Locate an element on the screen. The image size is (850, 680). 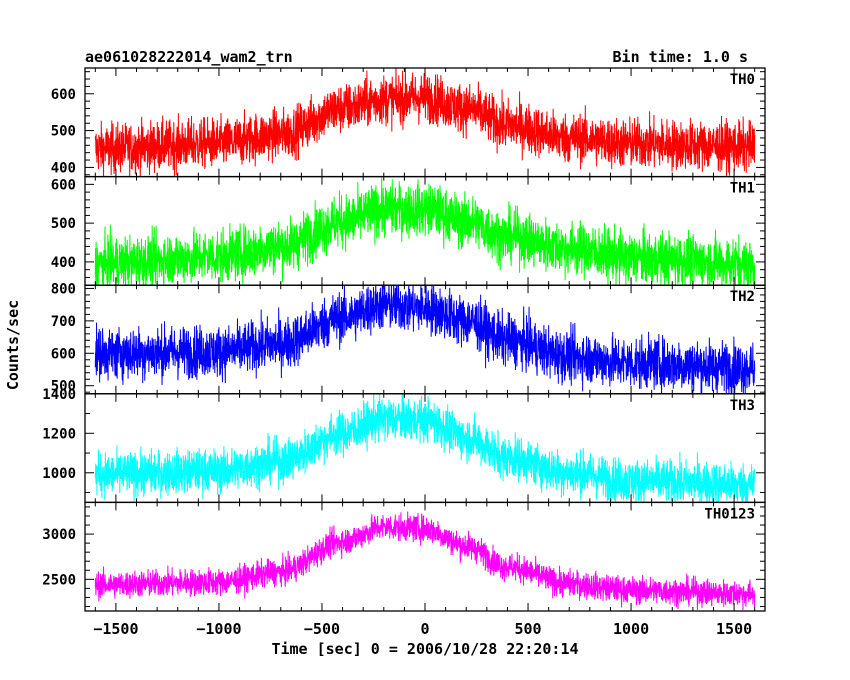
y-tick-label: 1400 is located at coordinates (59, 395).